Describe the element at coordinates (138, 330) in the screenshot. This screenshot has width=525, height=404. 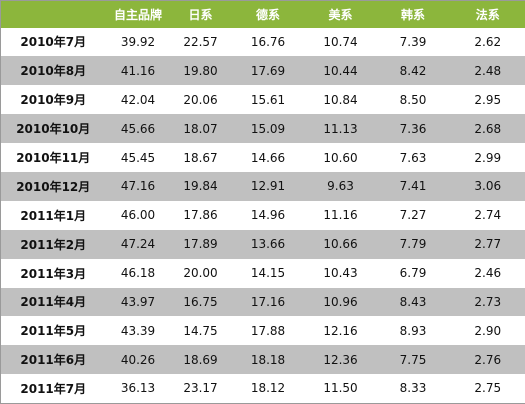
I see `table-cell: 43.39` at that location.